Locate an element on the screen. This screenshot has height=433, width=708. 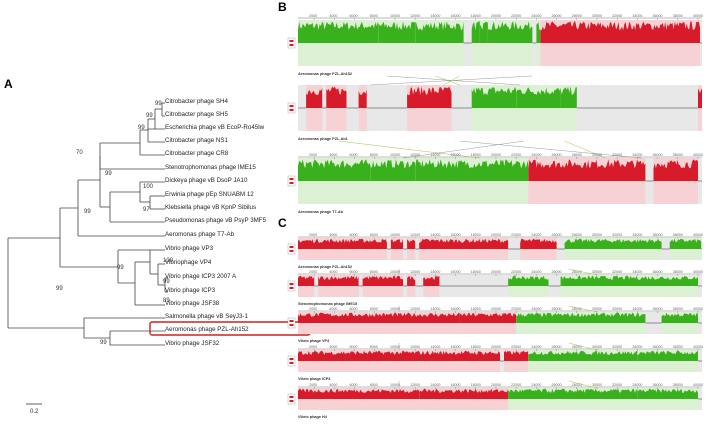
track-label: Vibrio phage H4 is located at coordinates (313, 417).